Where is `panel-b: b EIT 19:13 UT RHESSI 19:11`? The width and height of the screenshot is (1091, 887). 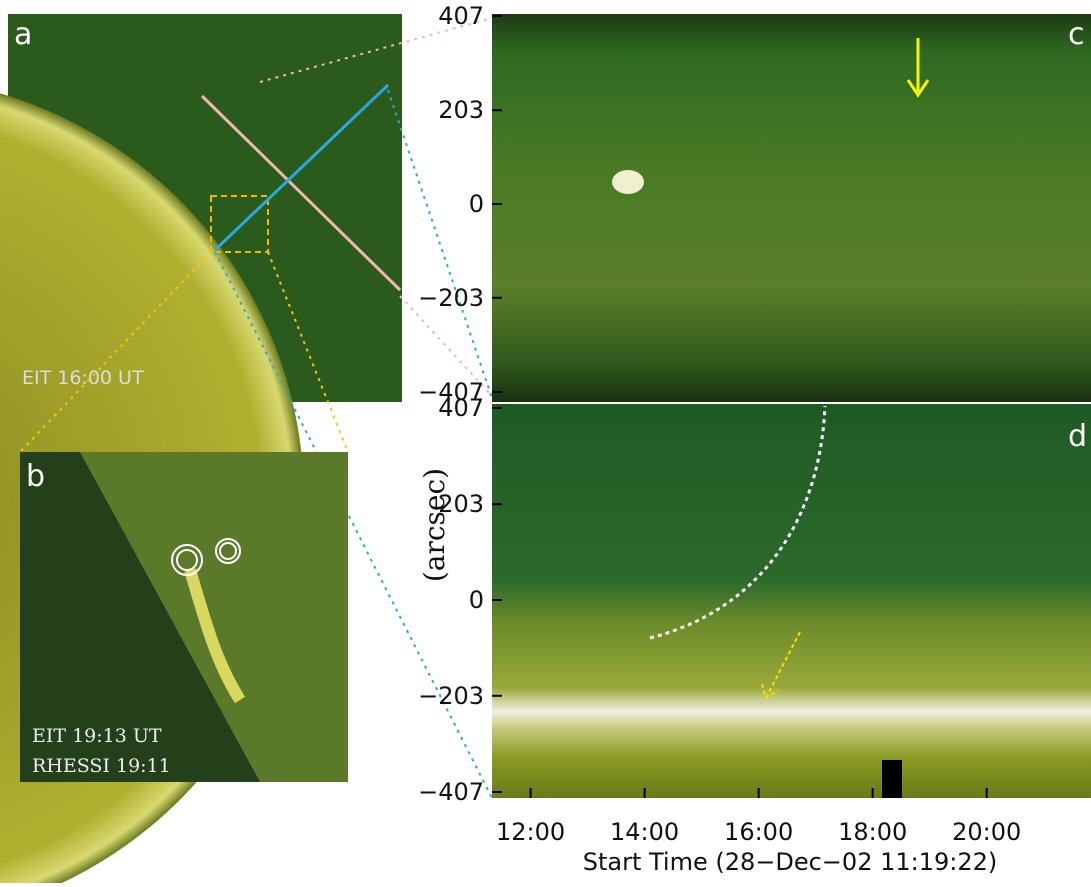
panel-b: b EIT 19:13 UT RHESSI 19:11 is located at coordinates (184, 617).